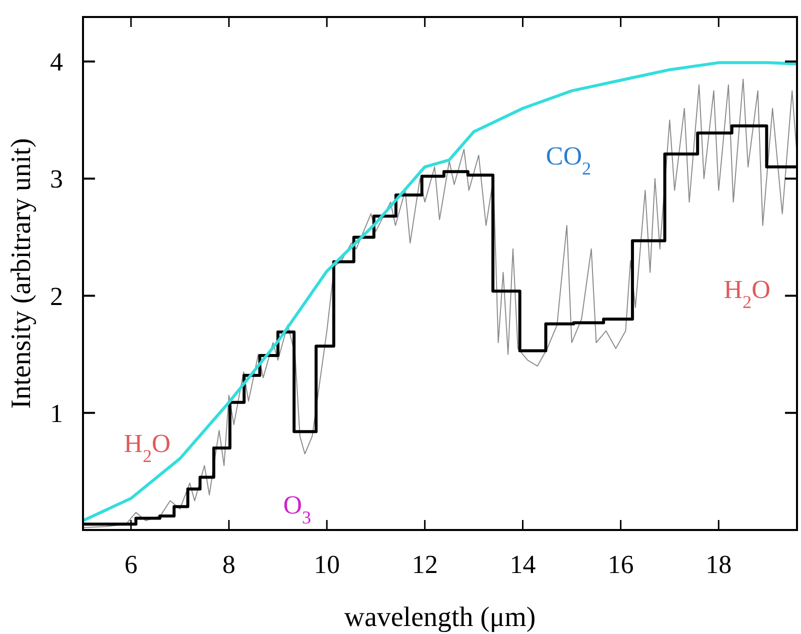  What do you see at coordinates (131, 564) in the screenshot?
I see `x-tick-label: 6` at bounding box center [131, 564].